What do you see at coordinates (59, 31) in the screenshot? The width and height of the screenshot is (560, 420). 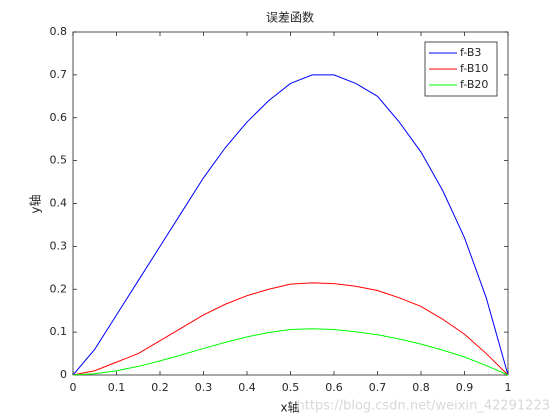 I see `y-tick-label: 0.8` at bounding box center [59, 31].